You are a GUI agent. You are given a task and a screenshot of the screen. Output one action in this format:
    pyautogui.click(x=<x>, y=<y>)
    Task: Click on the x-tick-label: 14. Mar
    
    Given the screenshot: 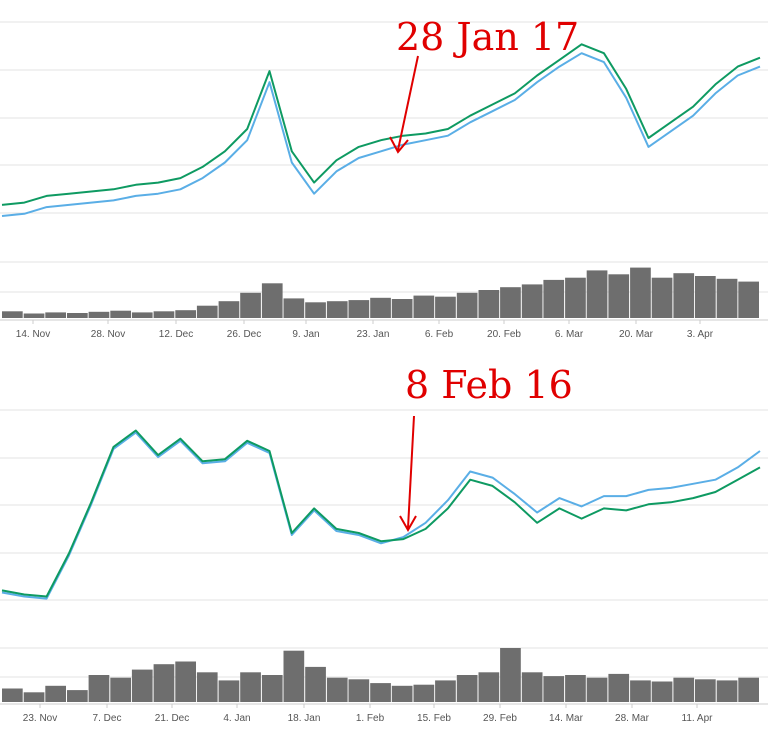 What is the action you would take?
    pyautogui.click(x=566, y=718)
    